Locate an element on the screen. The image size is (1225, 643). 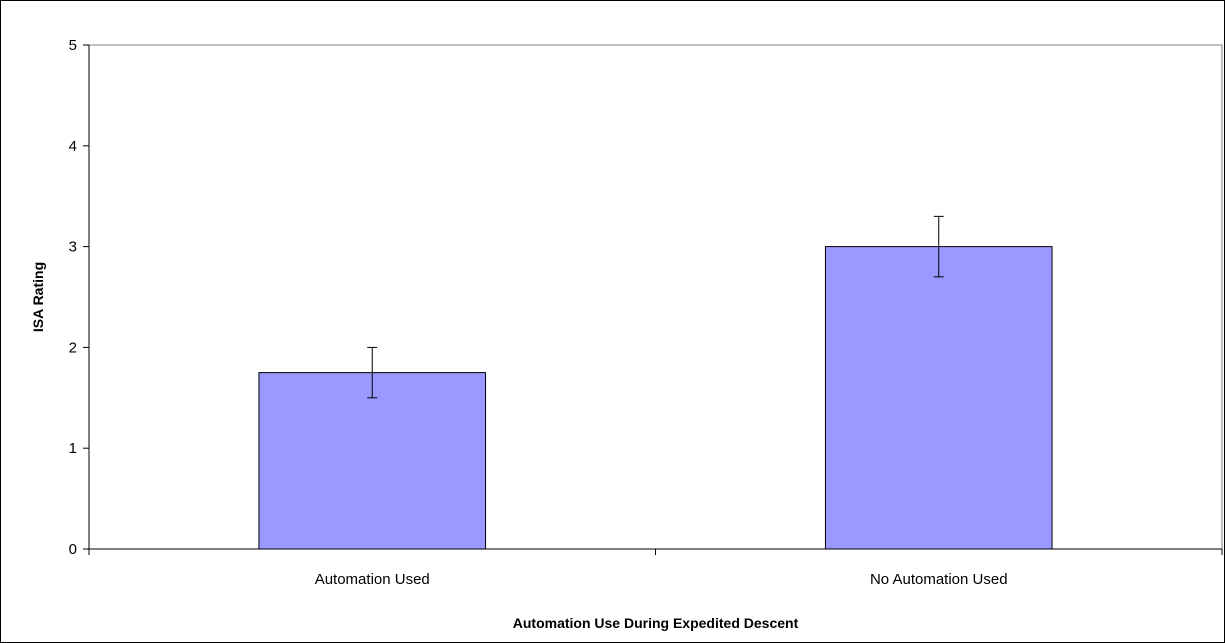
y-tick-label: 0 is located at coordinates (73, 549).